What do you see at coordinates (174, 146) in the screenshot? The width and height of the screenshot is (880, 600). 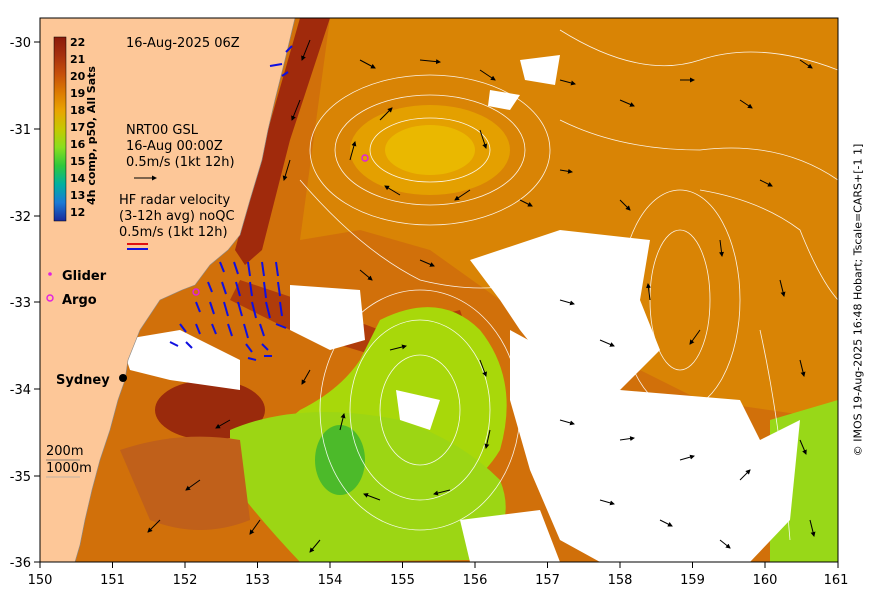 I see `current-time-label: 16-Aug 00:00Z` at bounding box center [174, 146].